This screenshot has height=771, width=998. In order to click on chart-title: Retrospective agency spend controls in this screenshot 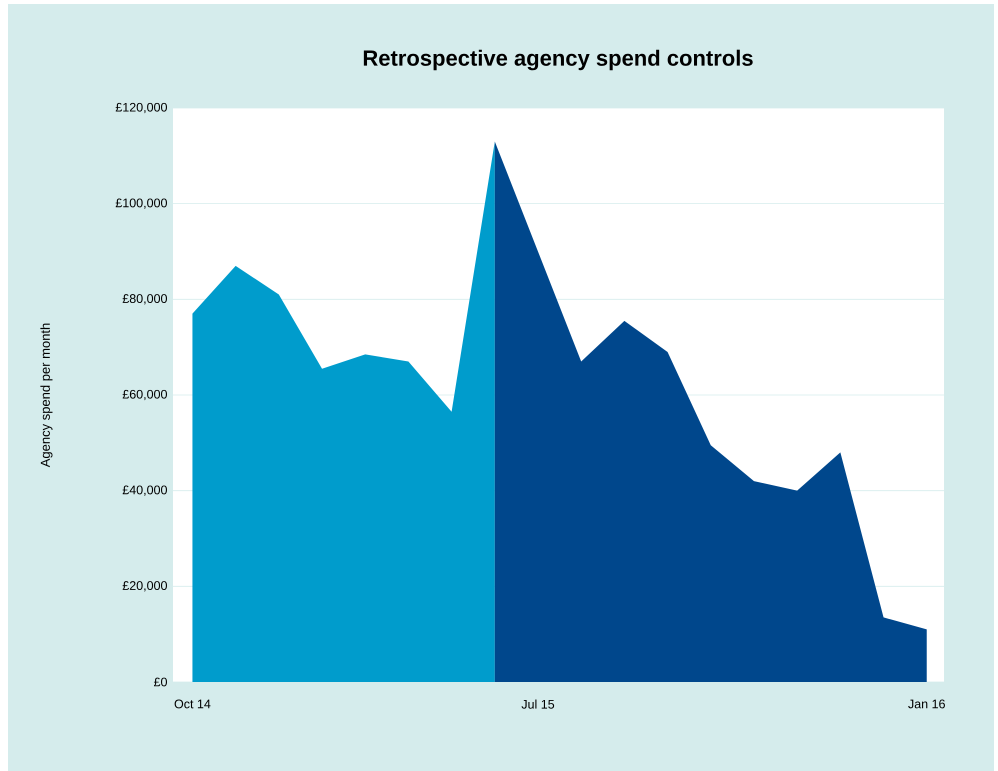, I will do `click(558, 60)`.